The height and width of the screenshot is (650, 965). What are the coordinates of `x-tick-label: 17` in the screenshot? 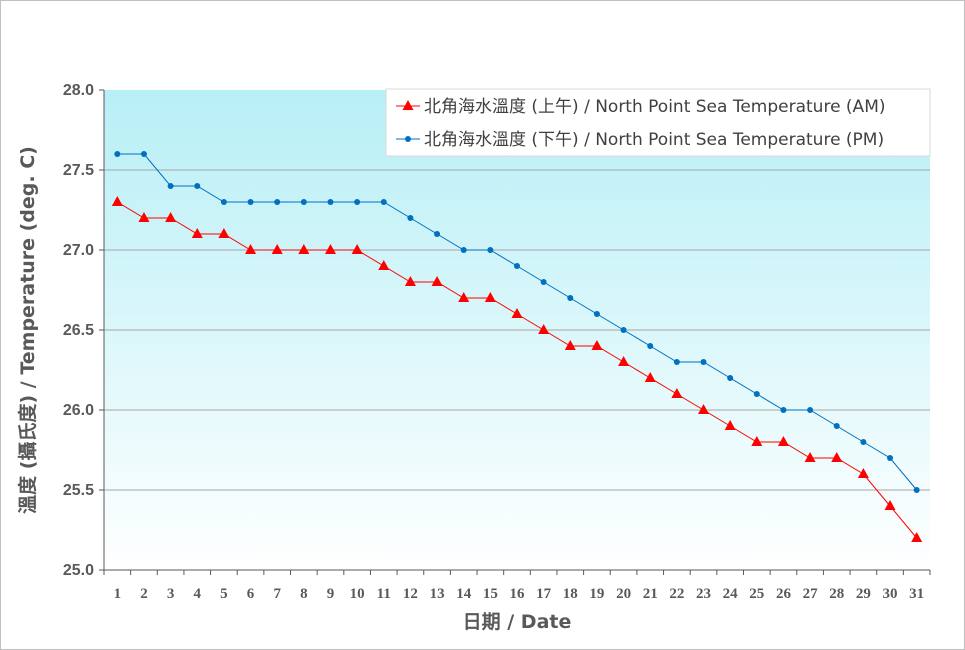 It's located at (544, 594).